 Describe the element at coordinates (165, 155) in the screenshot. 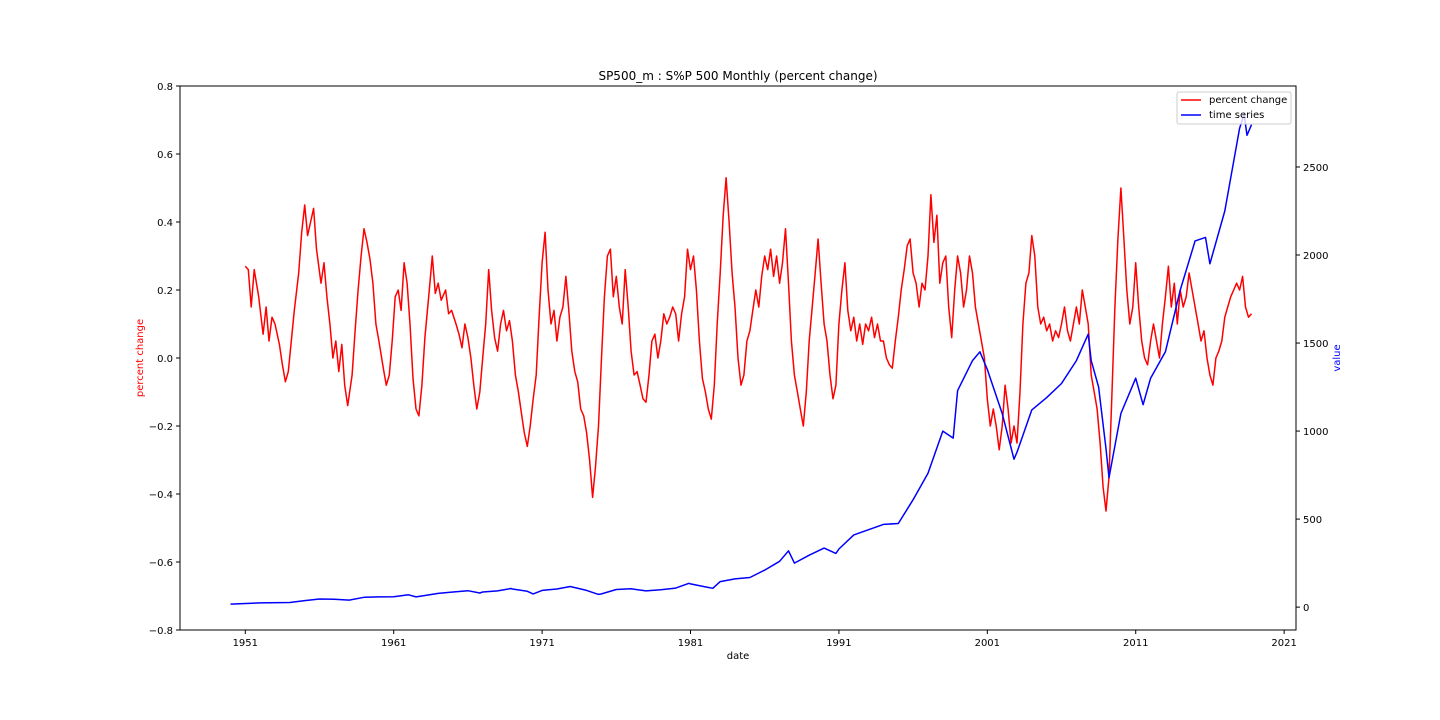

I see `y-left-tick-label: 0.6` at that location.